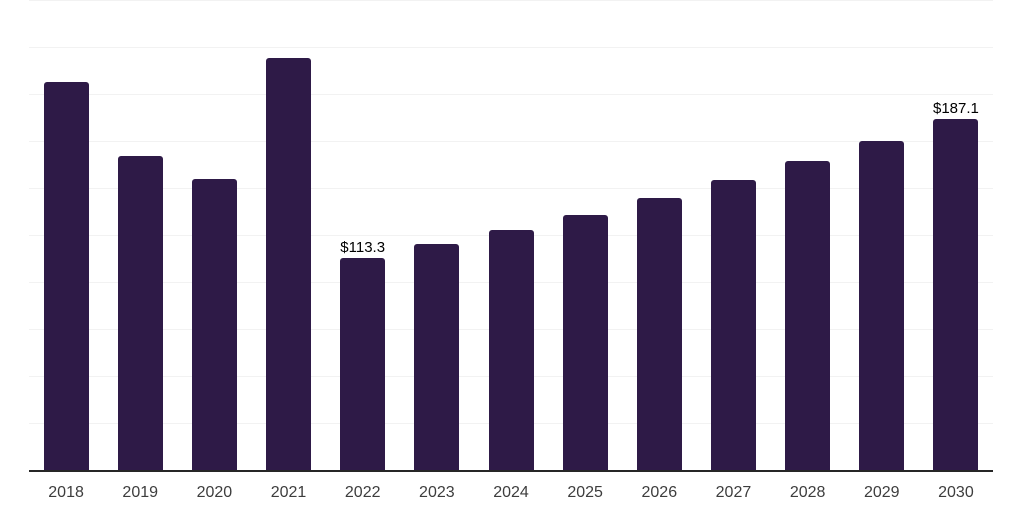 The height and width of the screenshot is (512, 1024). Describe the element at coordinates (214, 325) in the screenshot. I see `bar-2020` at that location.